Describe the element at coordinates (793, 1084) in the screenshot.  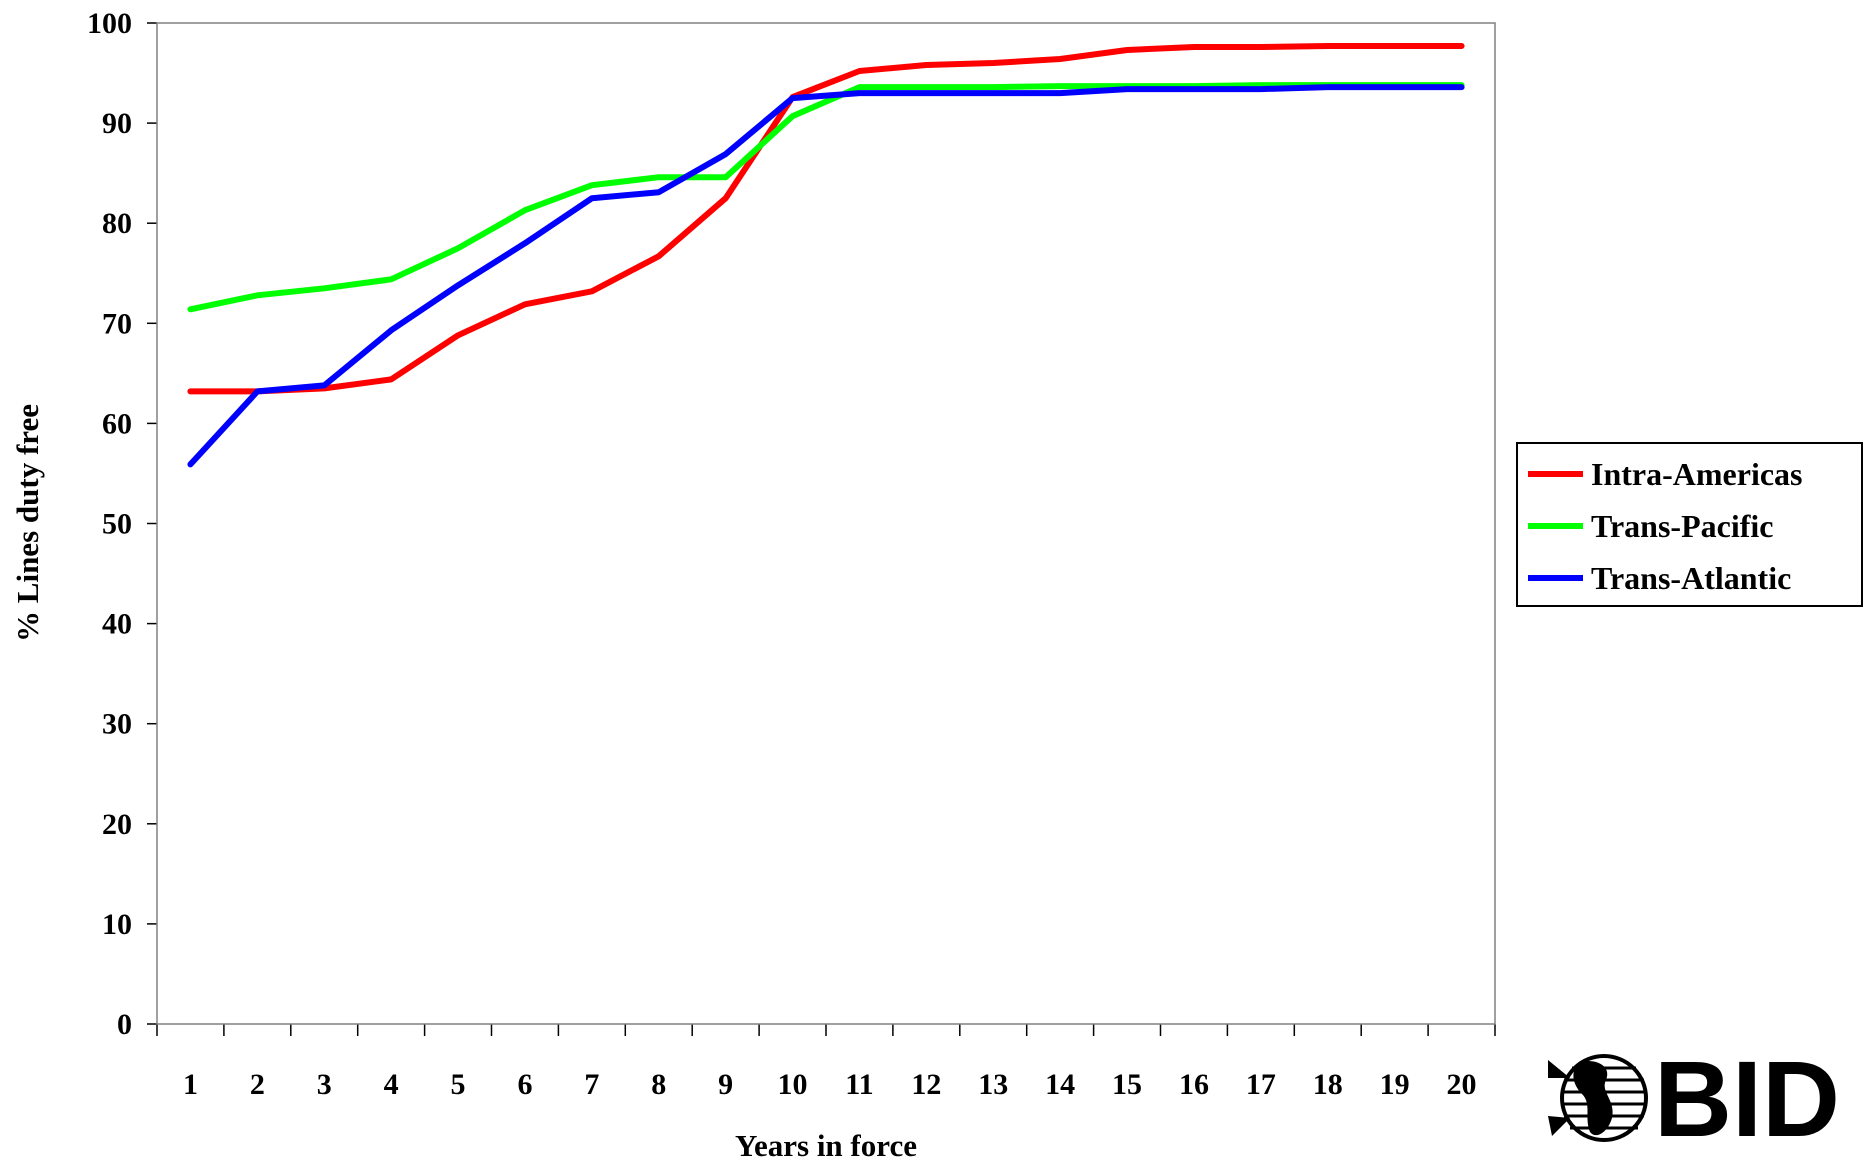
I see `x-tick-label: 10` at that location.